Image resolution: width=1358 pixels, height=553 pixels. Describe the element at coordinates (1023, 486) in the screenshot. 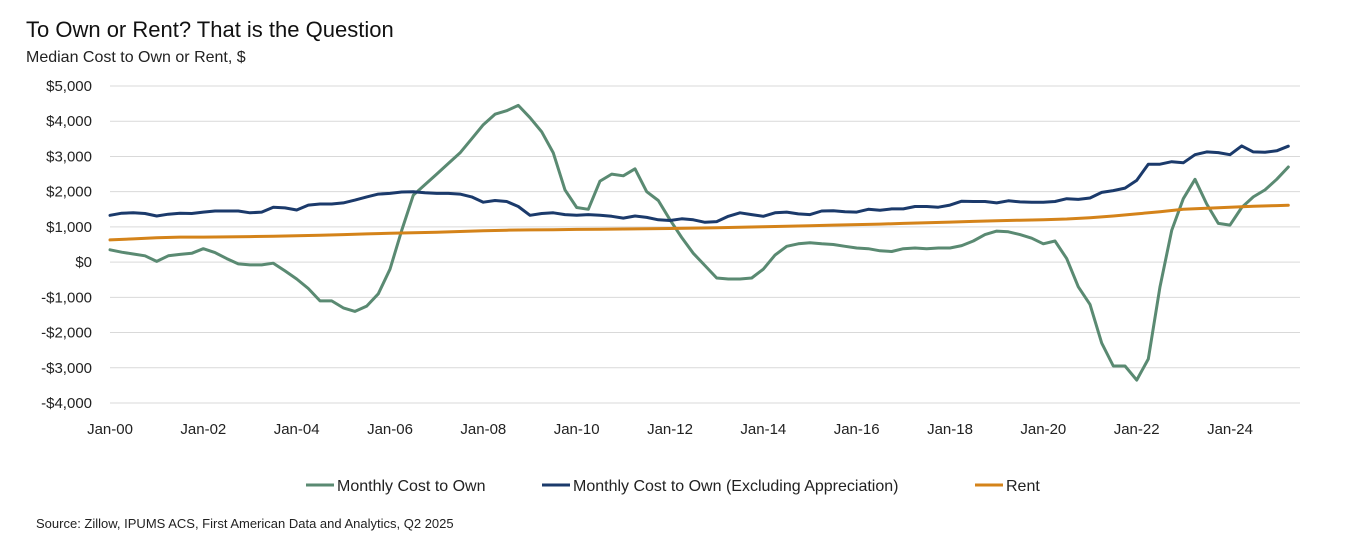

I see `legend-label-2: Rent` at that location.